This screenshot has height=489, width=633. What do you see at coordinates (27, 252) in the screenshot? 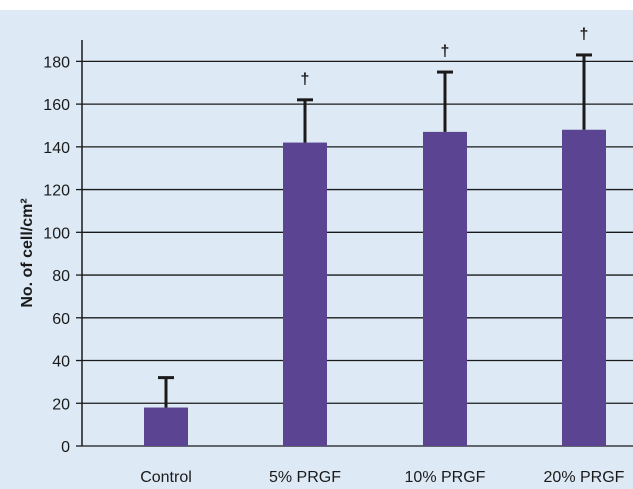
I see `y-axis-label: No. of cell/cm²` at bounding box center [27, 252].